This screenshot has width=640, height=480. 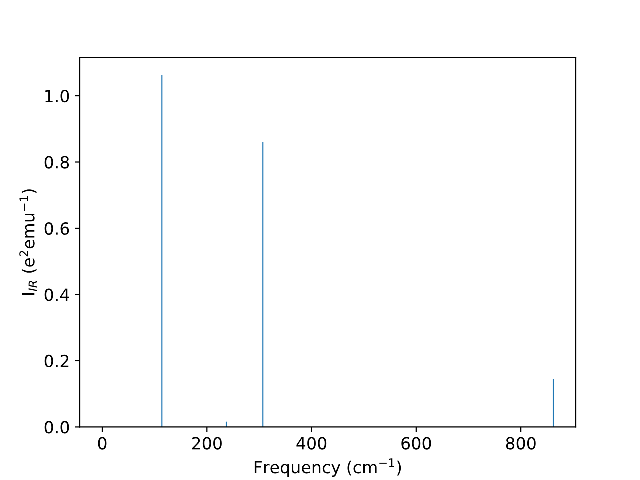 I want to click on x-tick-label: 400, so click(x=311, y=443).